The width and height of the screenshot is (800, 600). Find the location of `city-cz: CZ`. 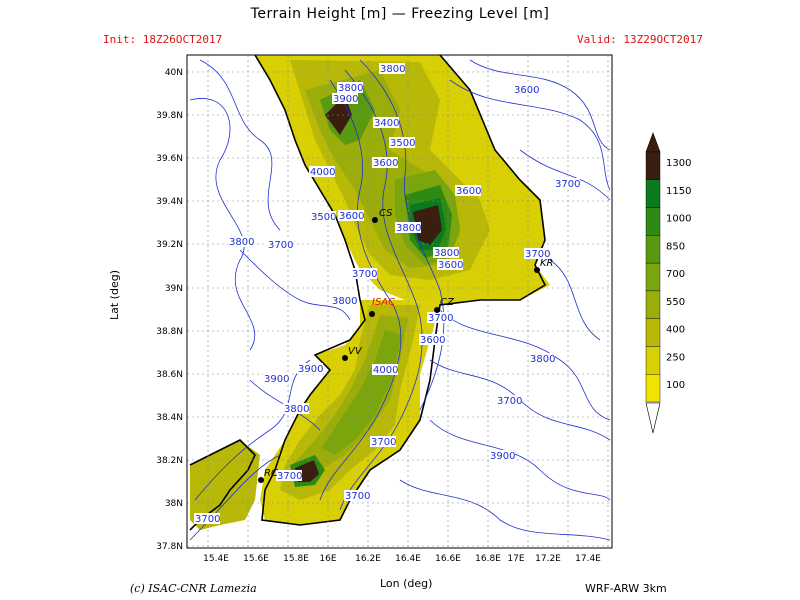

city-cz: CZ is located at coordinates (444, 305).